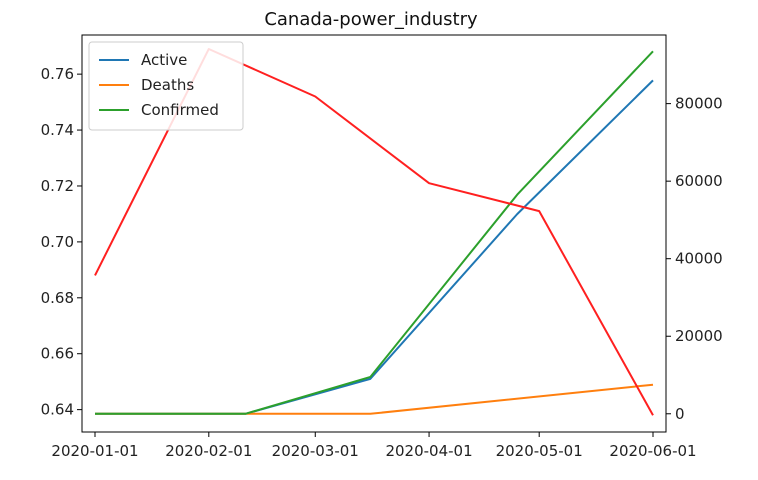 This screenshot has width=758, height=480. What do you see at coordinates (164, 60) in the screenshot?
I see `legend-label-active: Active` at bounding box center [164, 60].